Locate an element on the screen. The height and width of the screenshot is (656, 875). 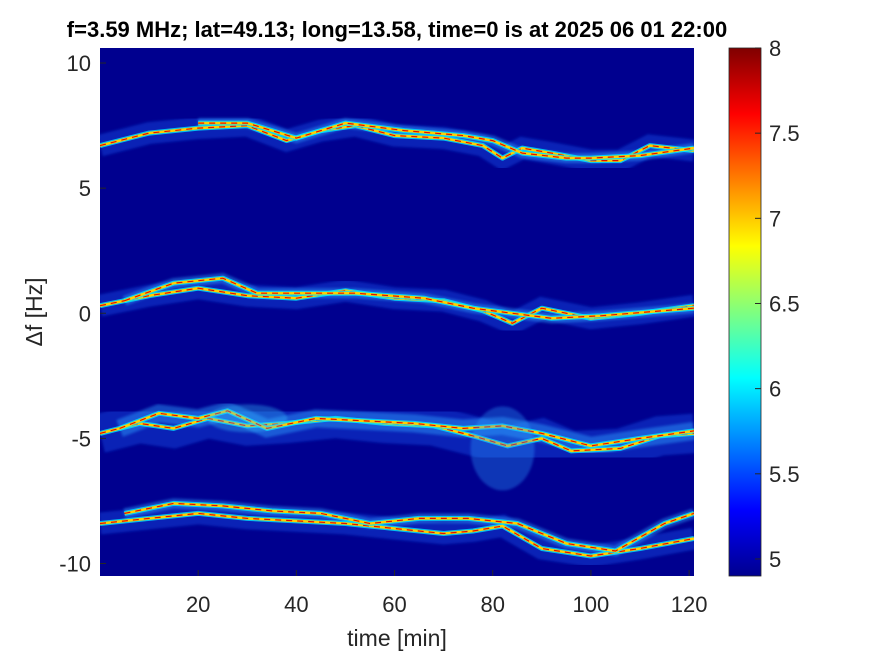
colorbar-gradient is located at coordinates (745, 312).